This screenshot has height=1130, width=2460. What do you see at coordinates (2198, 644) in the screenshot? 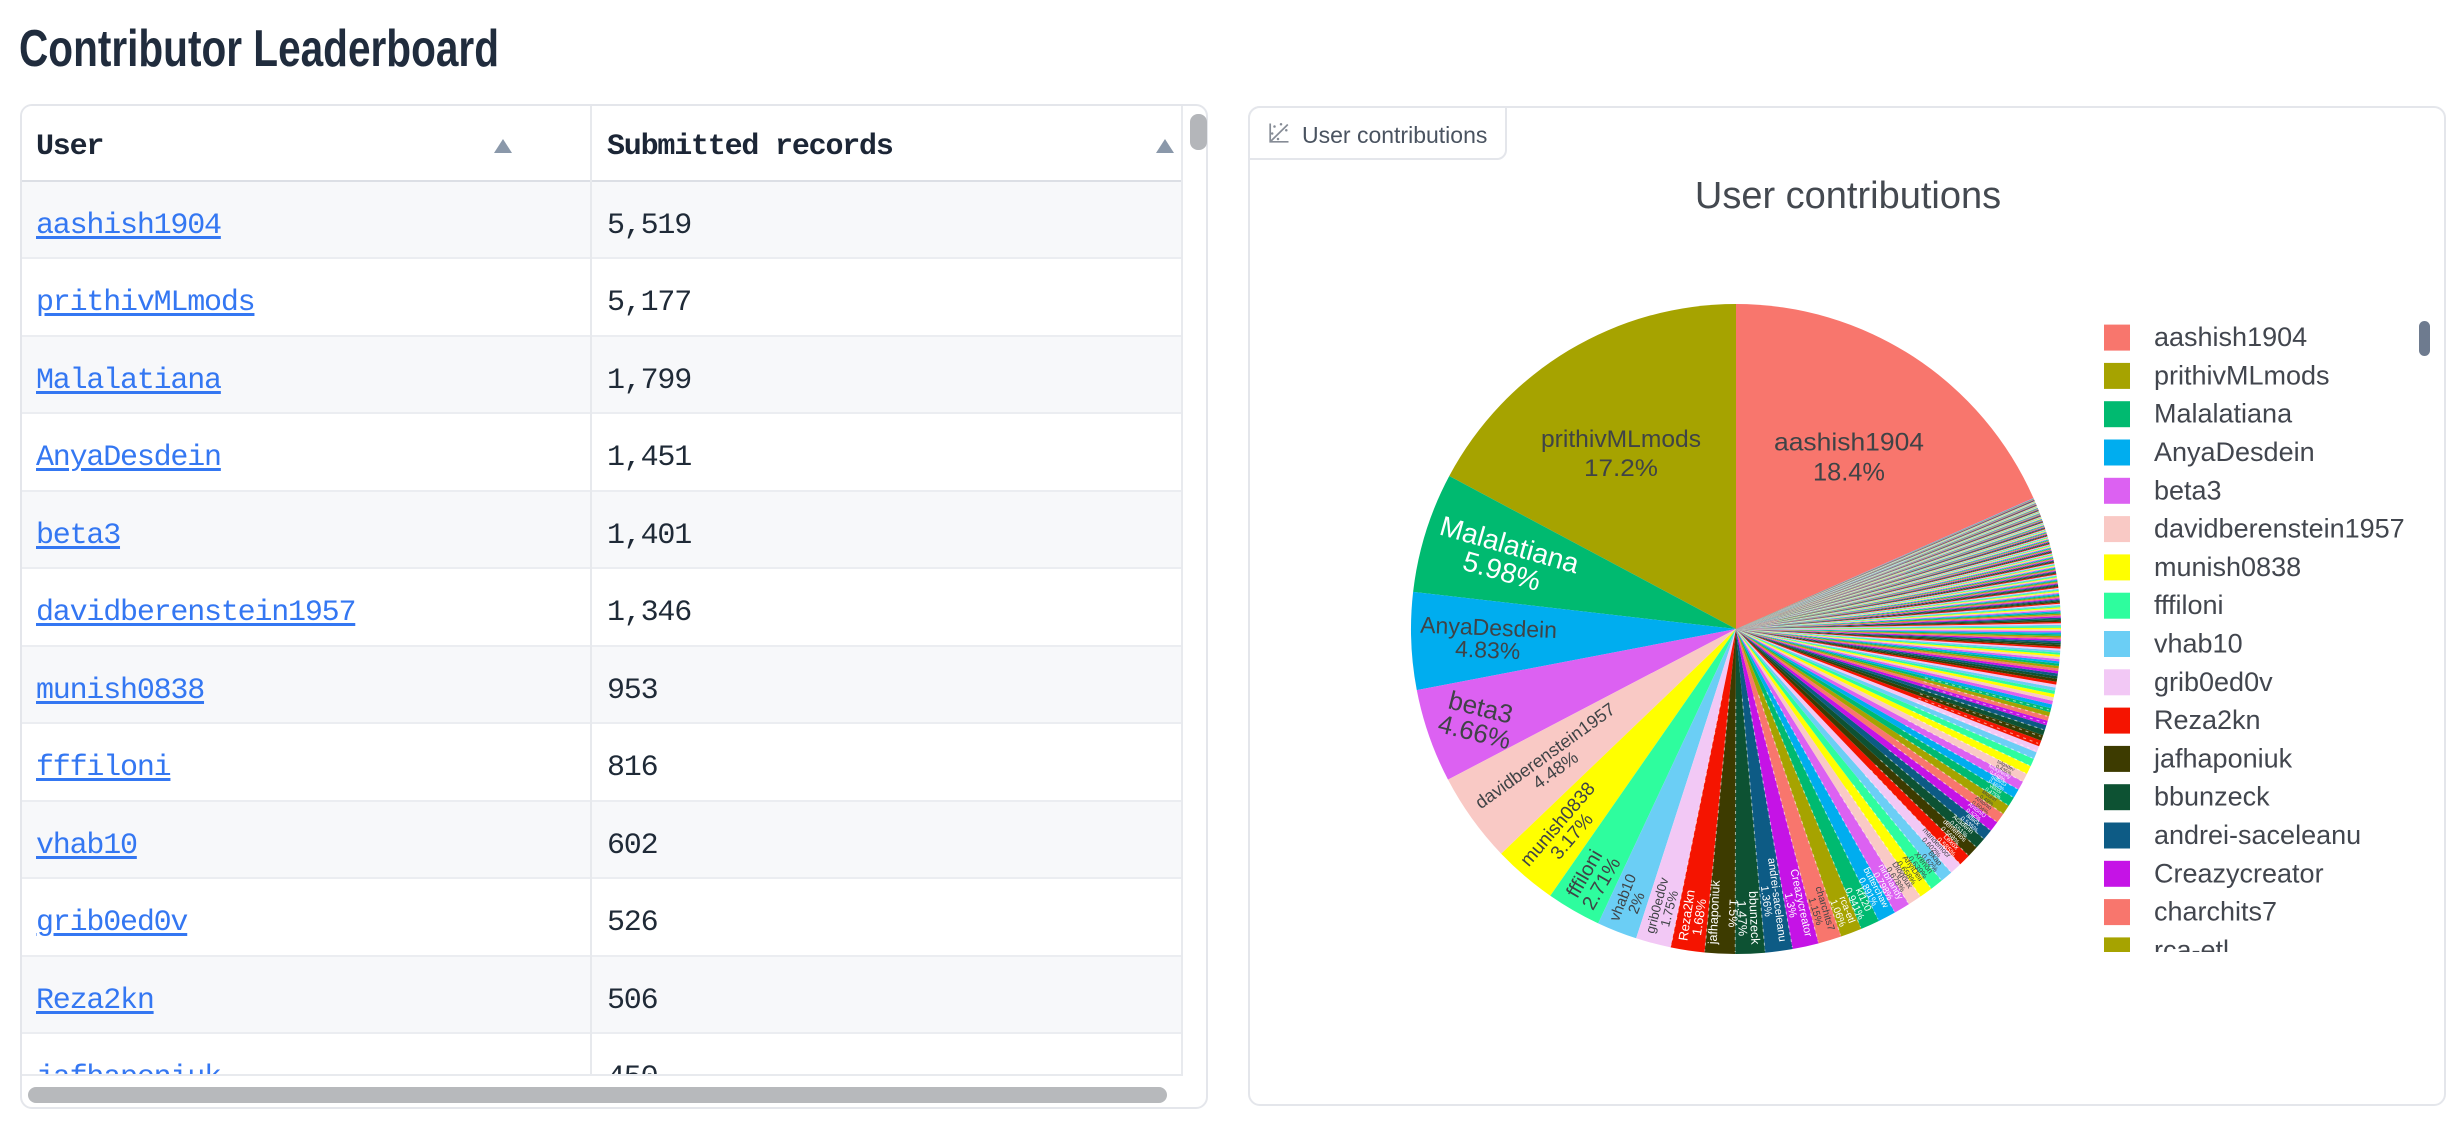
I see `svg-text: vhab10` at bounding box center [2198, 644].